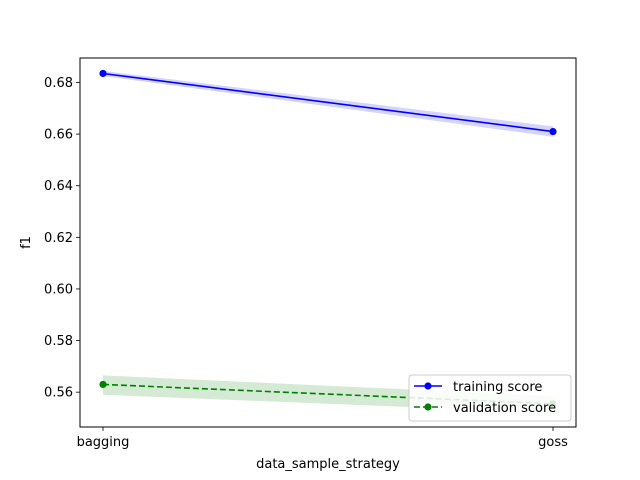 The height and width of the screenshot is (480, 640). Describe the element at coordinates (58, 393) in the screenshot. I see `y-tick-label: 0.56` at that location.